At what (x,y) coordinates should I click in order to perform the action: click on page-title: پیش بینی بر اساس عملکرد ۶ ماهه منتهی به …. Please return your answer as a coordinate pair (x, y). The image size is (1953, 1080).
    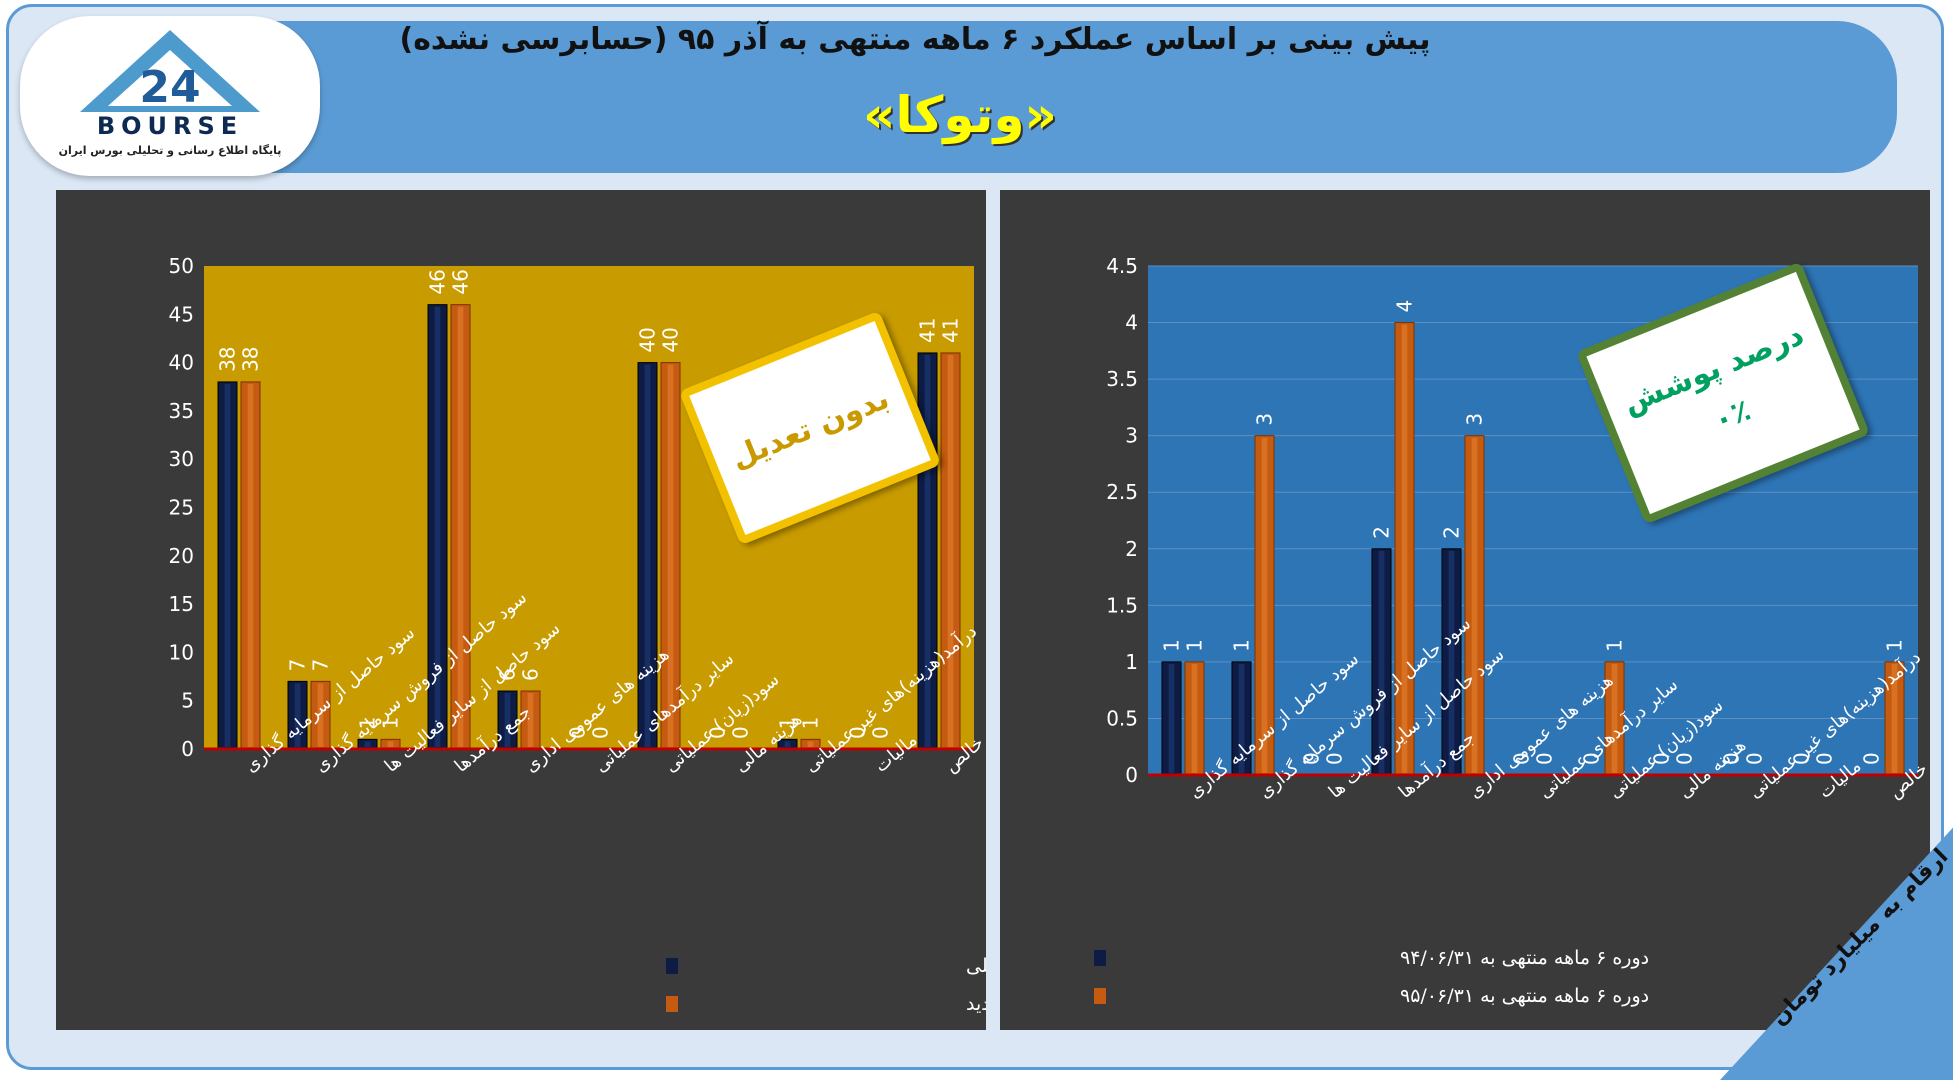
    Looking at the image, I should click on (915, 39).